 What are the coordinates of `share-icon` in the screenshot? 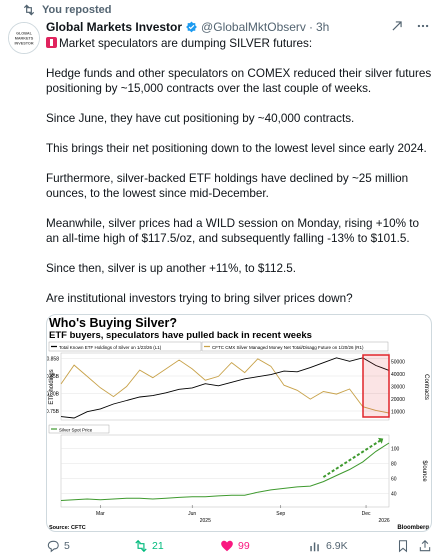 It's located at (425, 546).